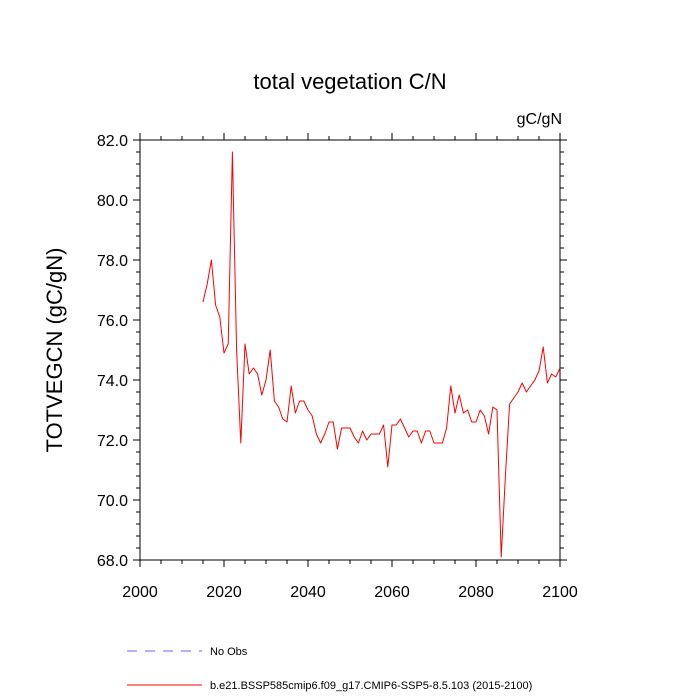  Describe the element at coordinates (112, 501) in the screenshot. I see `y-tick-label: 70.0` at that location.